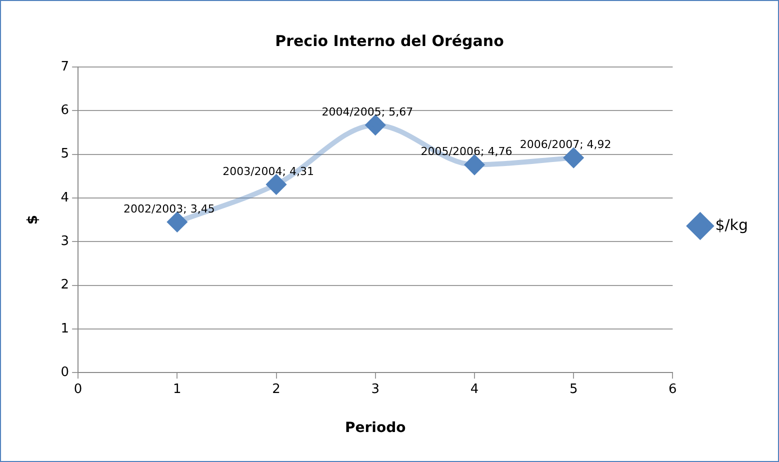 The height and width of the screenshot is (462, 779). I want to click on x-tick-label: 5, so click(573, 389).